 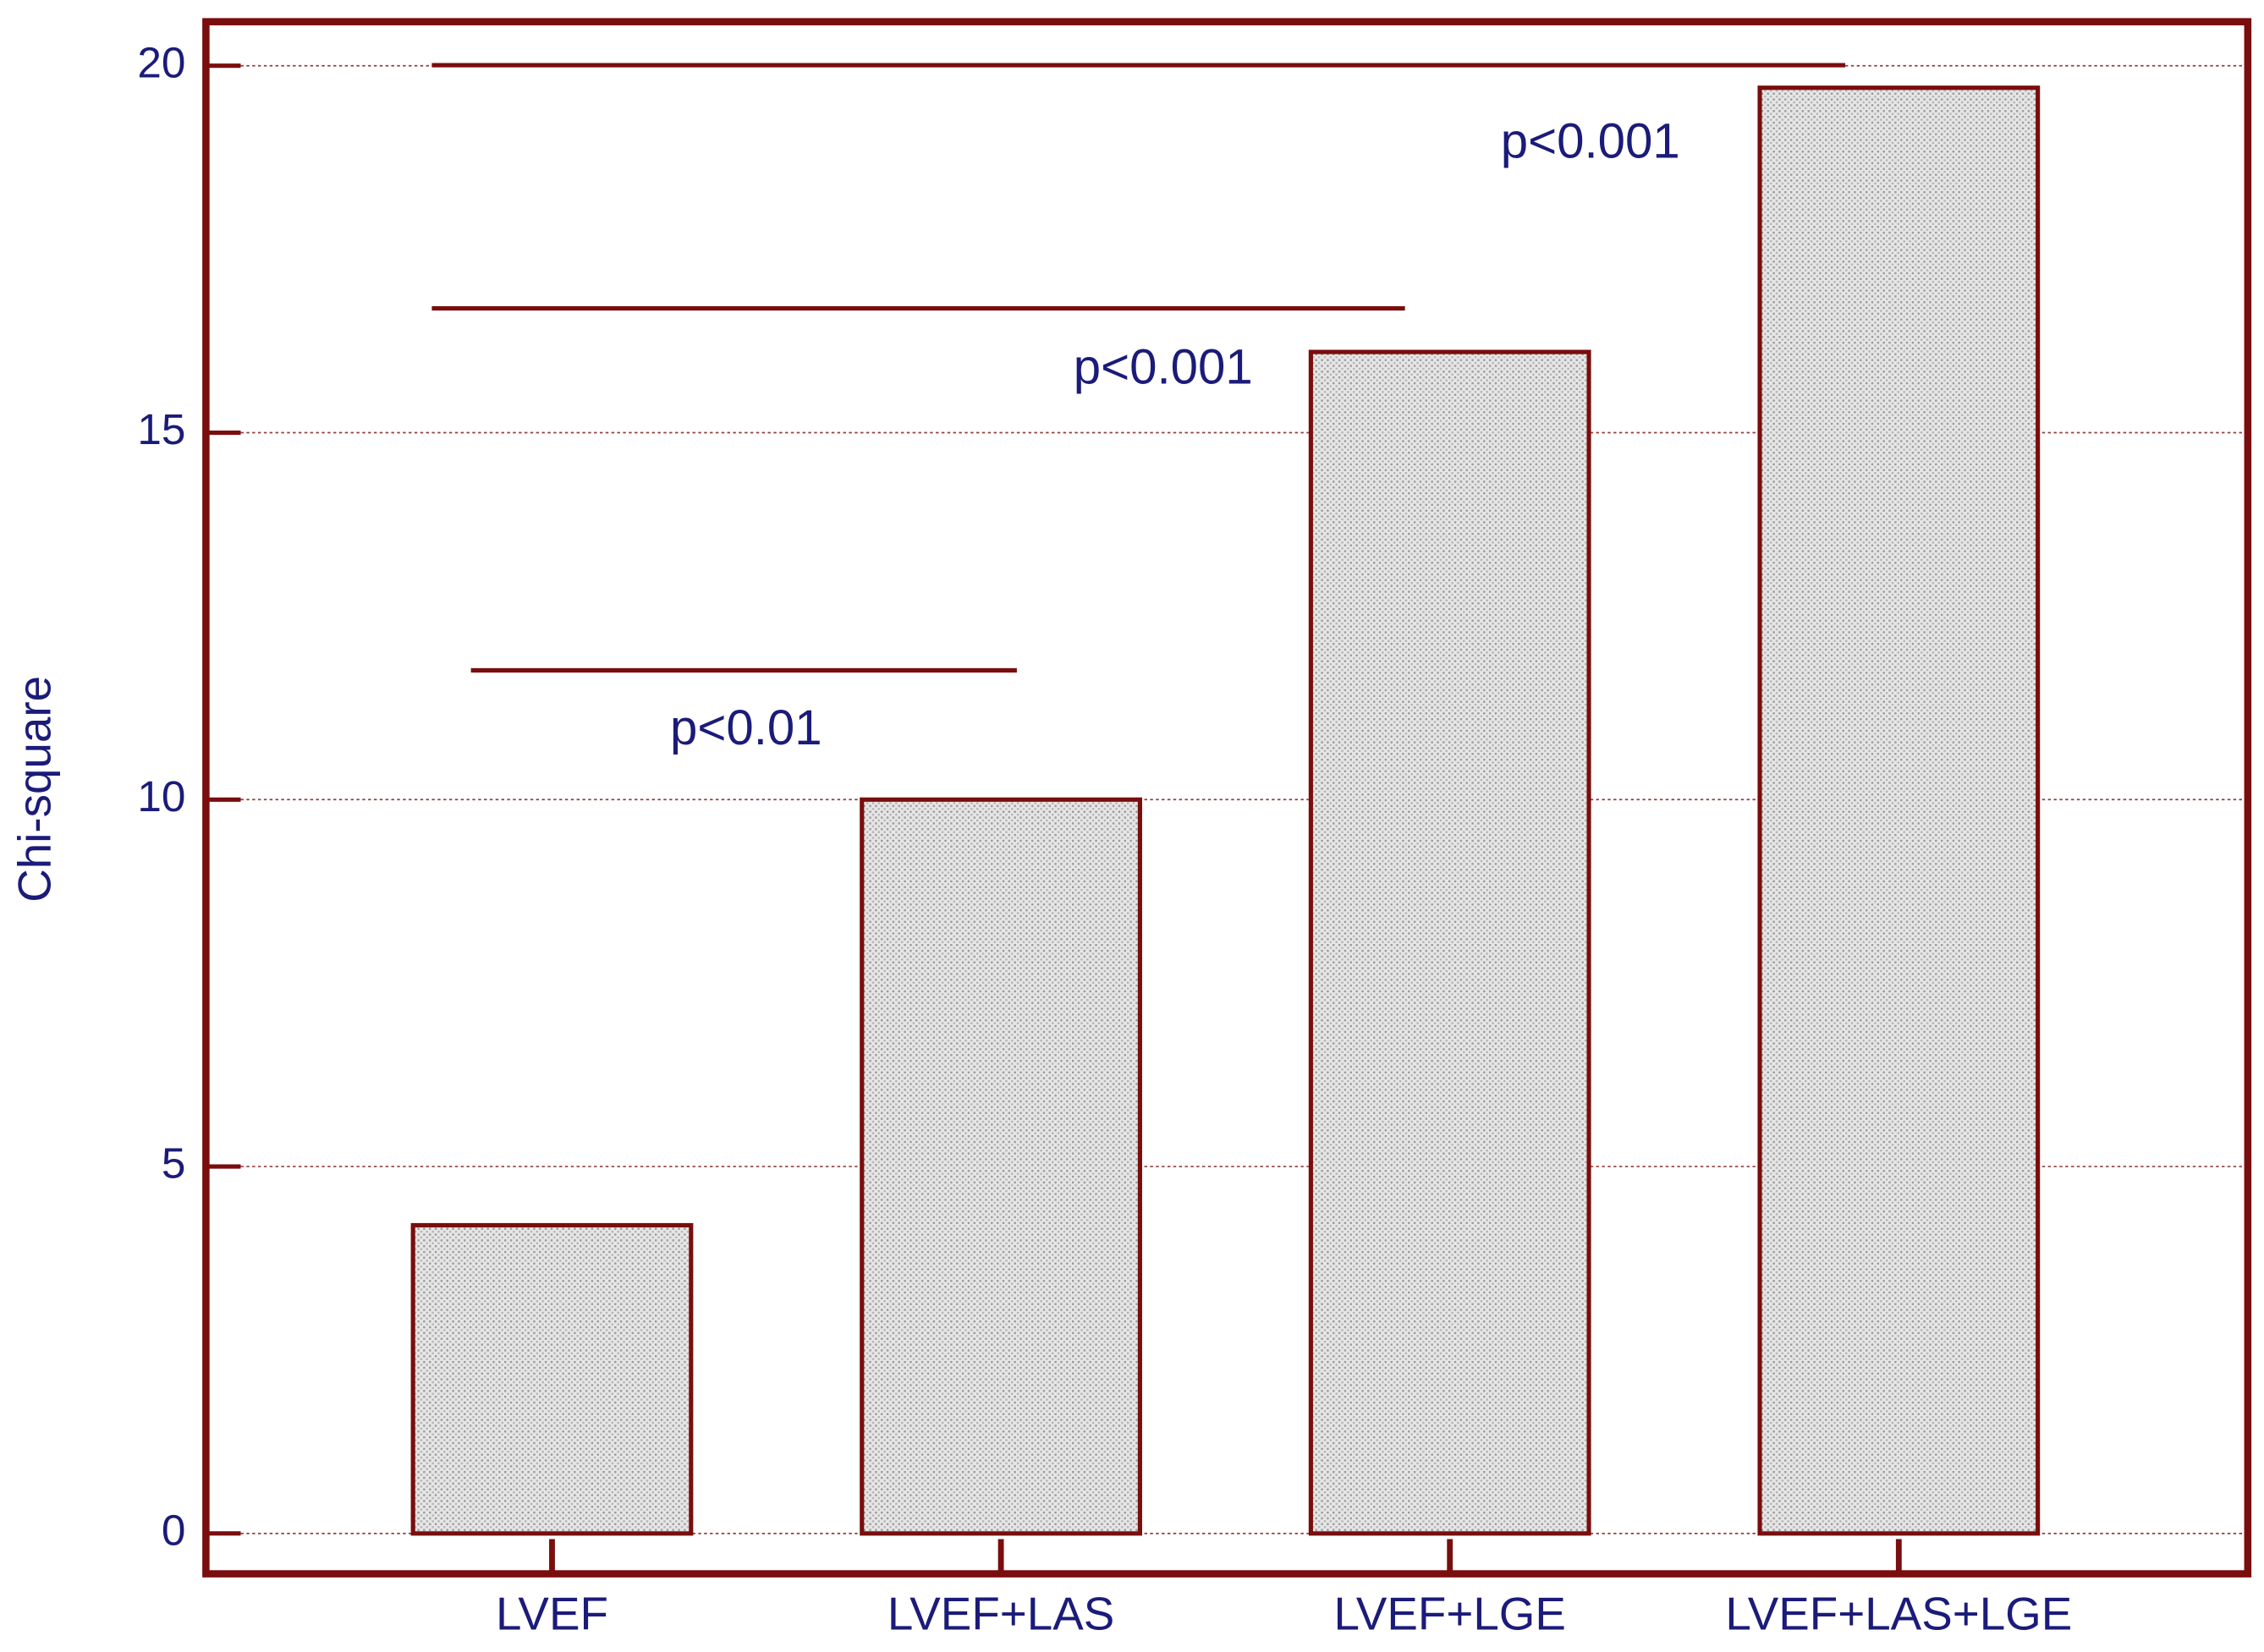 What do you see at coordinates (34, 789) in the screenshot?
I see `y-axis-label: Chi-square` at bounding box center [34, 789].